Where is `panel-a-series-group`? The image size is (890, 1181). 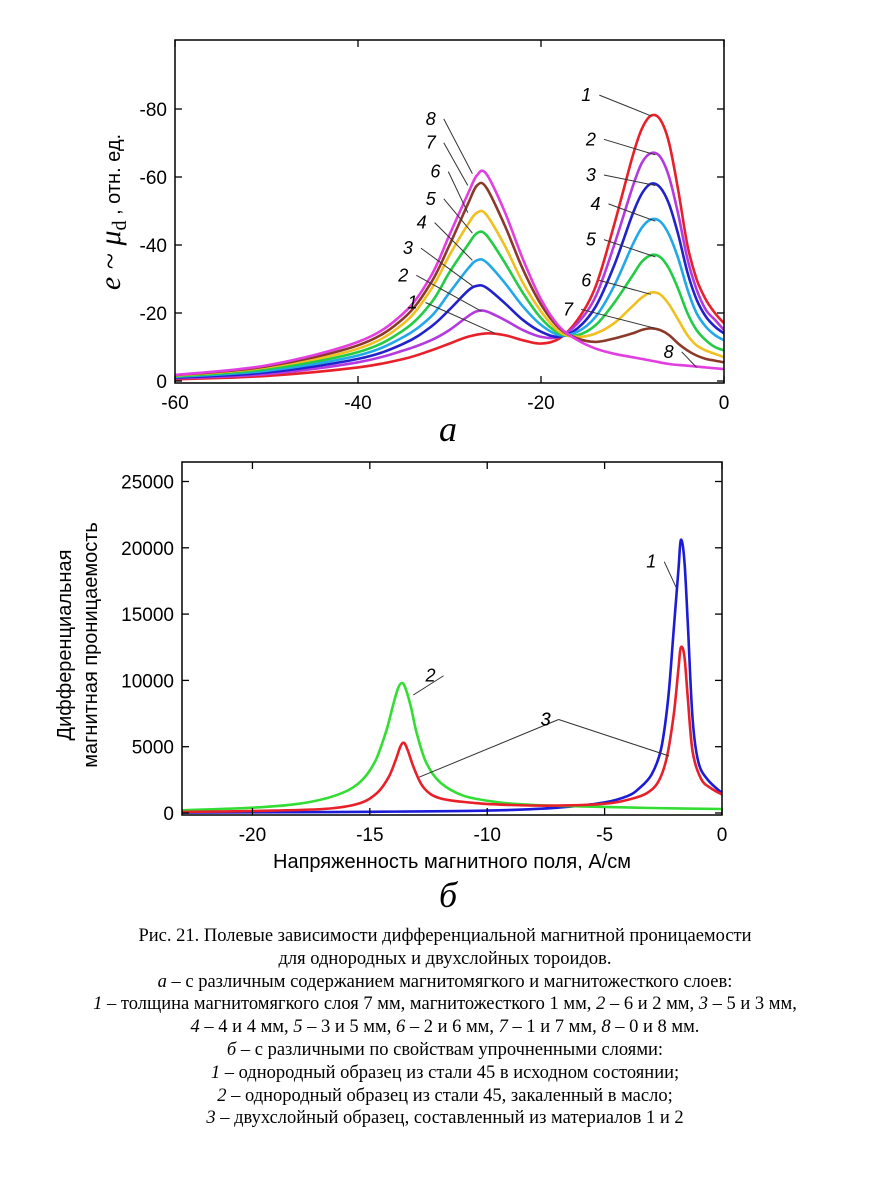
panel-a-series-group is located at coordinates (449, 247).